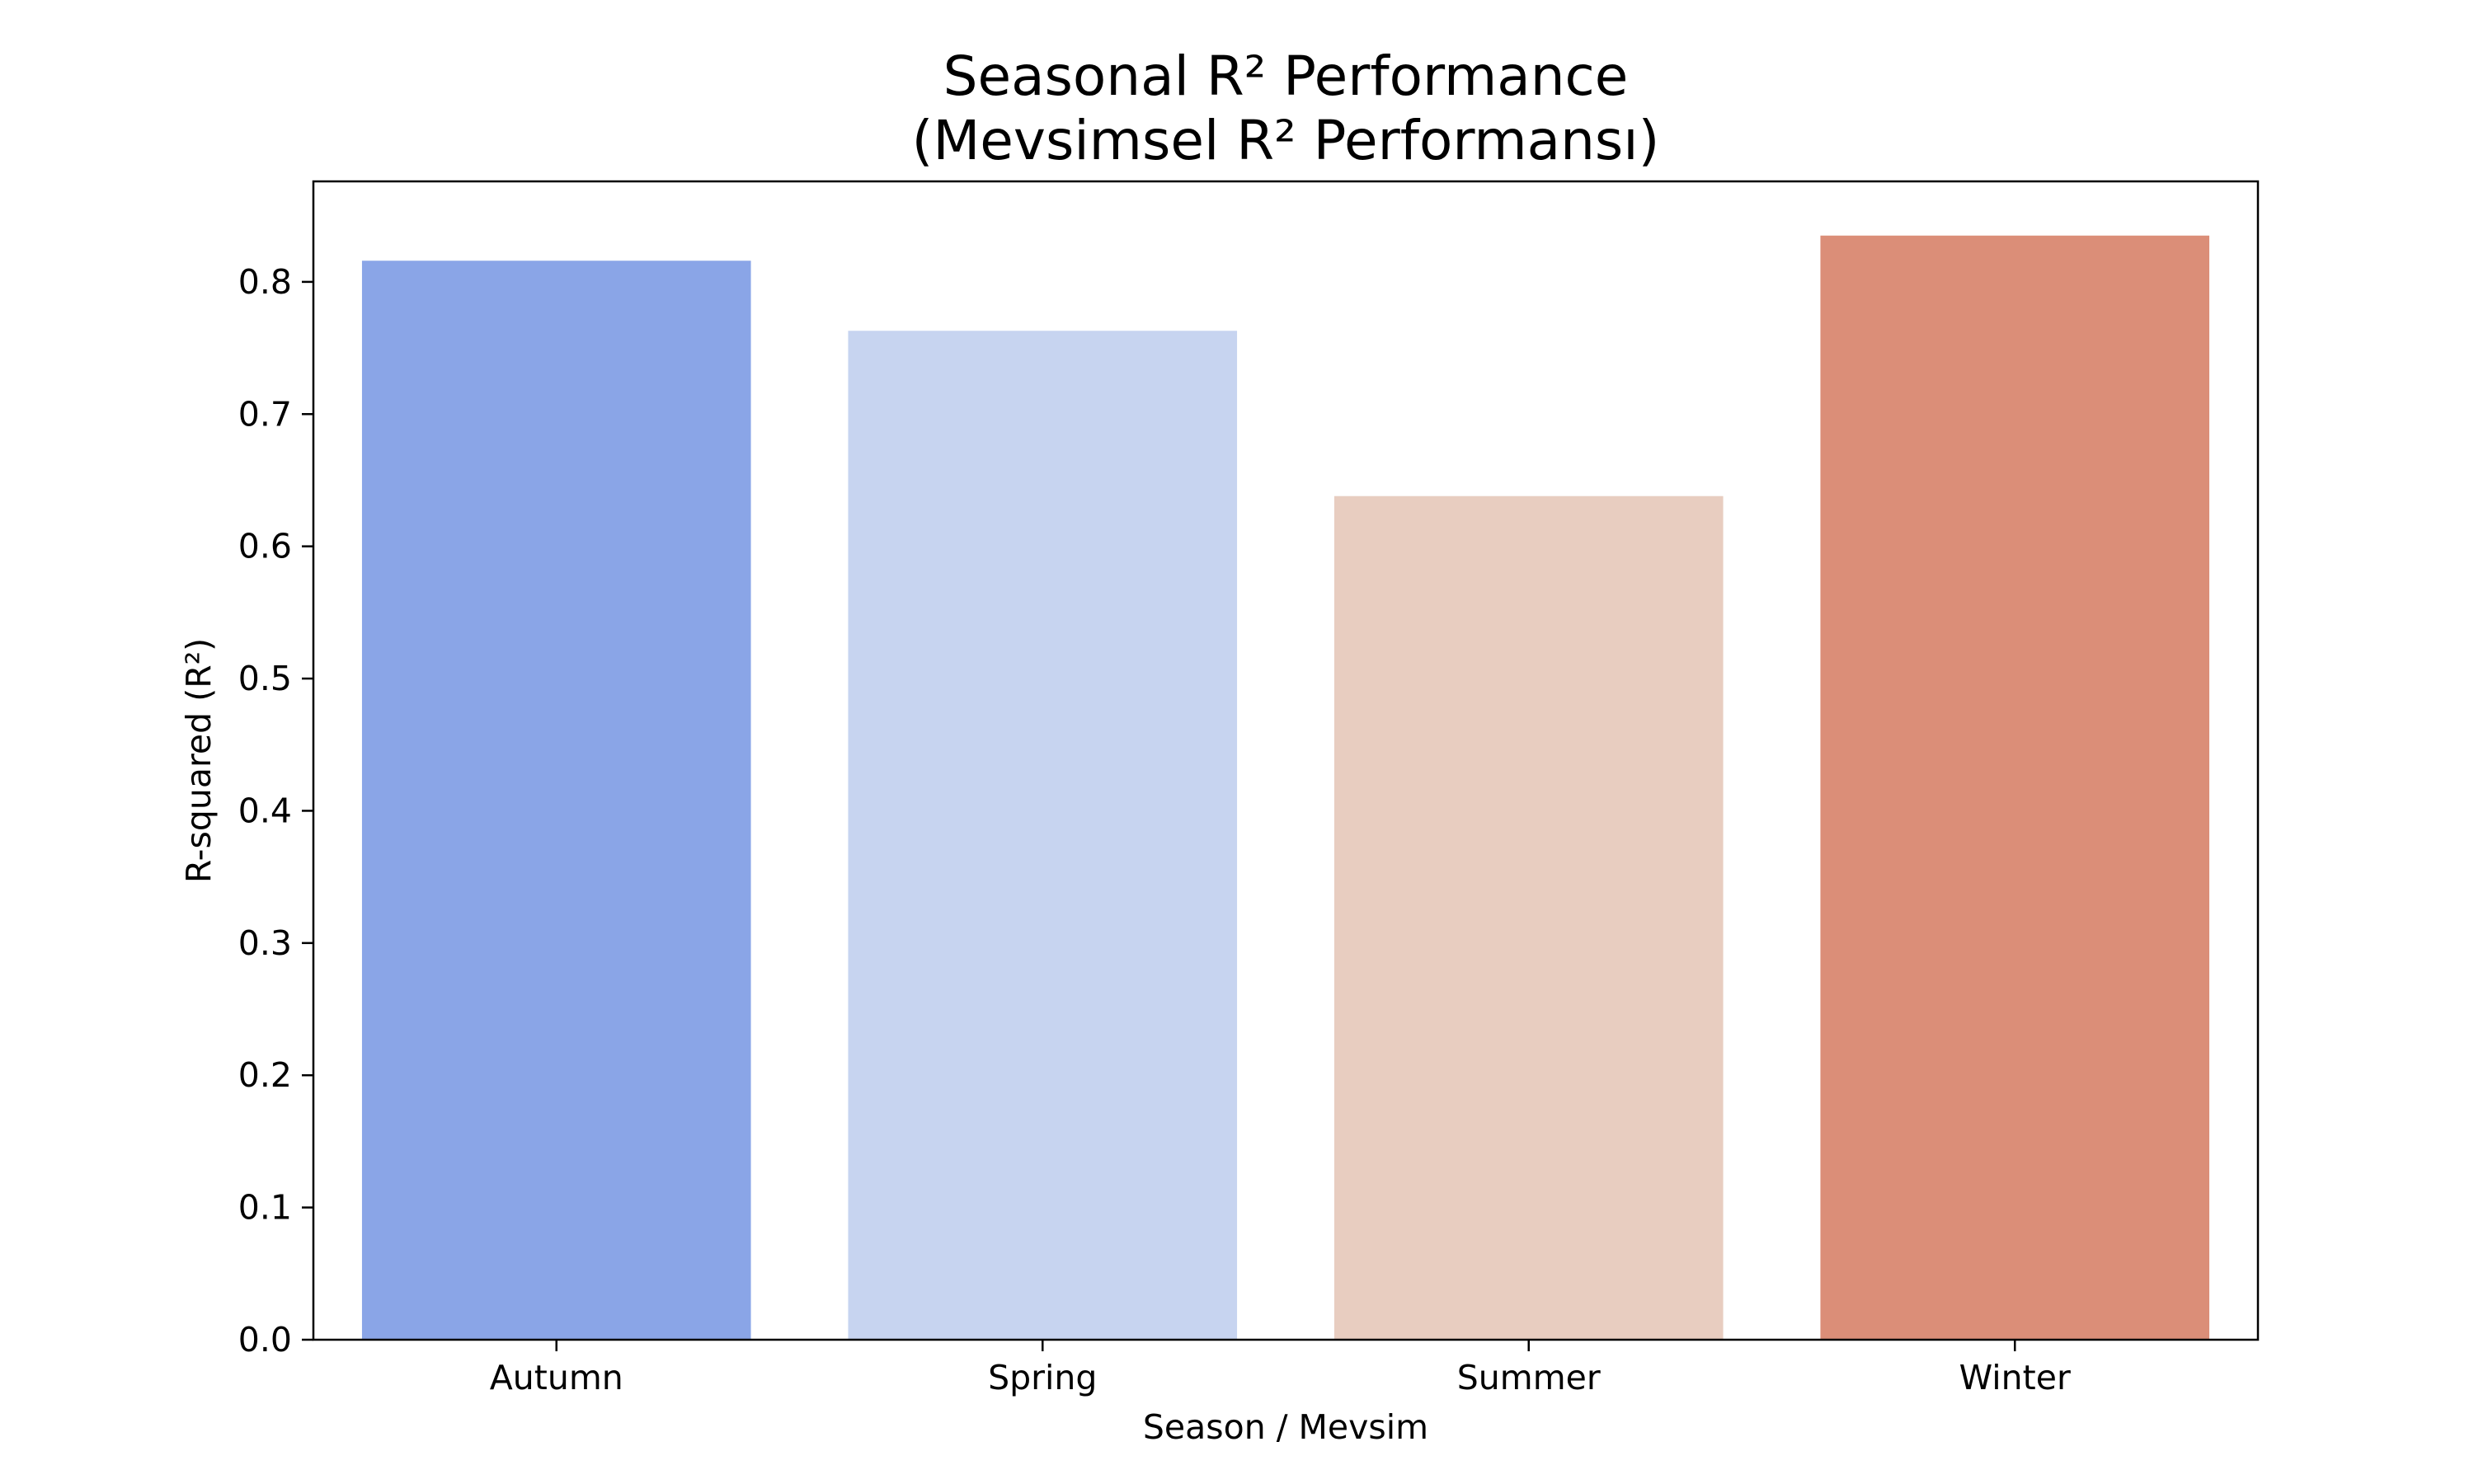 Image resolution: width=2474 pixels, height=1484 pixels. What do you see at coordinates (265, 282) in the screenshot?
I see `y-tick-label: 0.8` at bounding box center [265, 282].